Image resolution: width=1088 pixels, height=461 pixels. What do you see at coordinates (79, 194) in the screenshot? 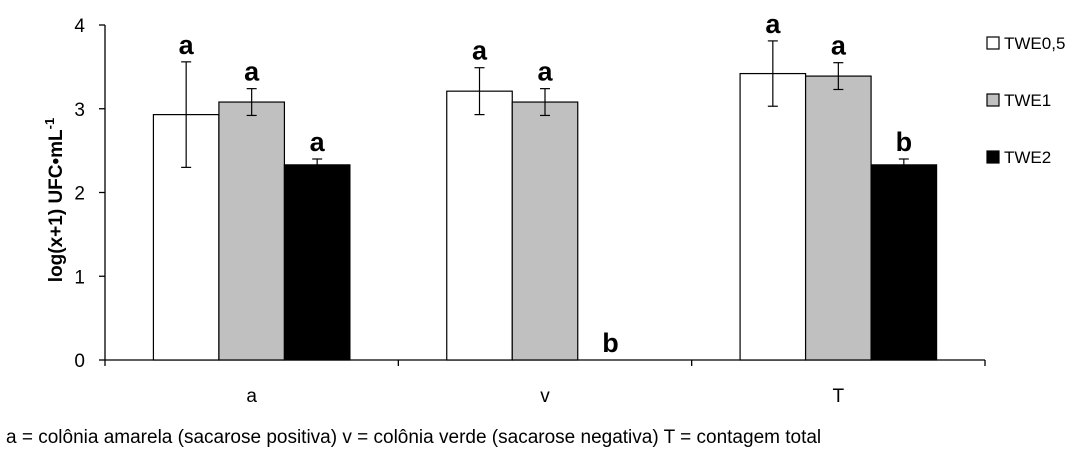
I see `y-tick-label: 2` at bounding box center [79, 194].